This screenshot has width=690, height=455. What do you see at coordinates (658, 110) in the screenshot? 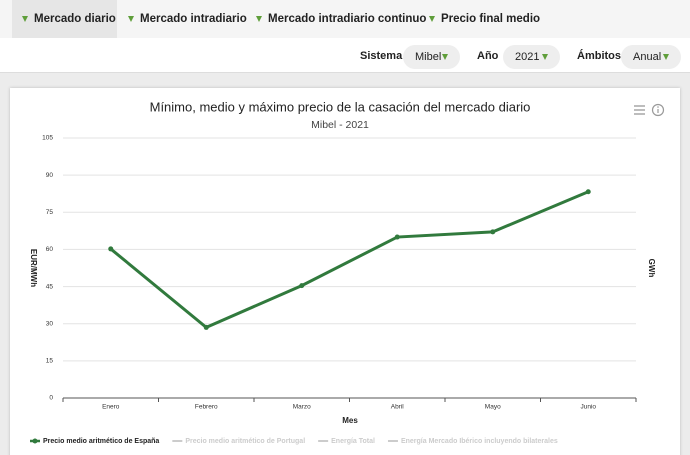
I see `info-icon` at bounding box center [658, 110].